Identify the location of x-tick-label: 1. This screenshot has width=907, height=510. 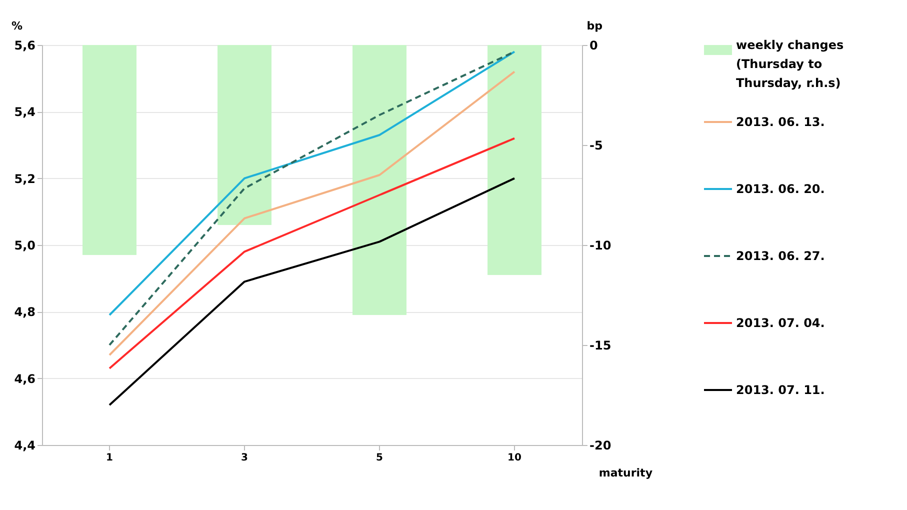
(110, 458).